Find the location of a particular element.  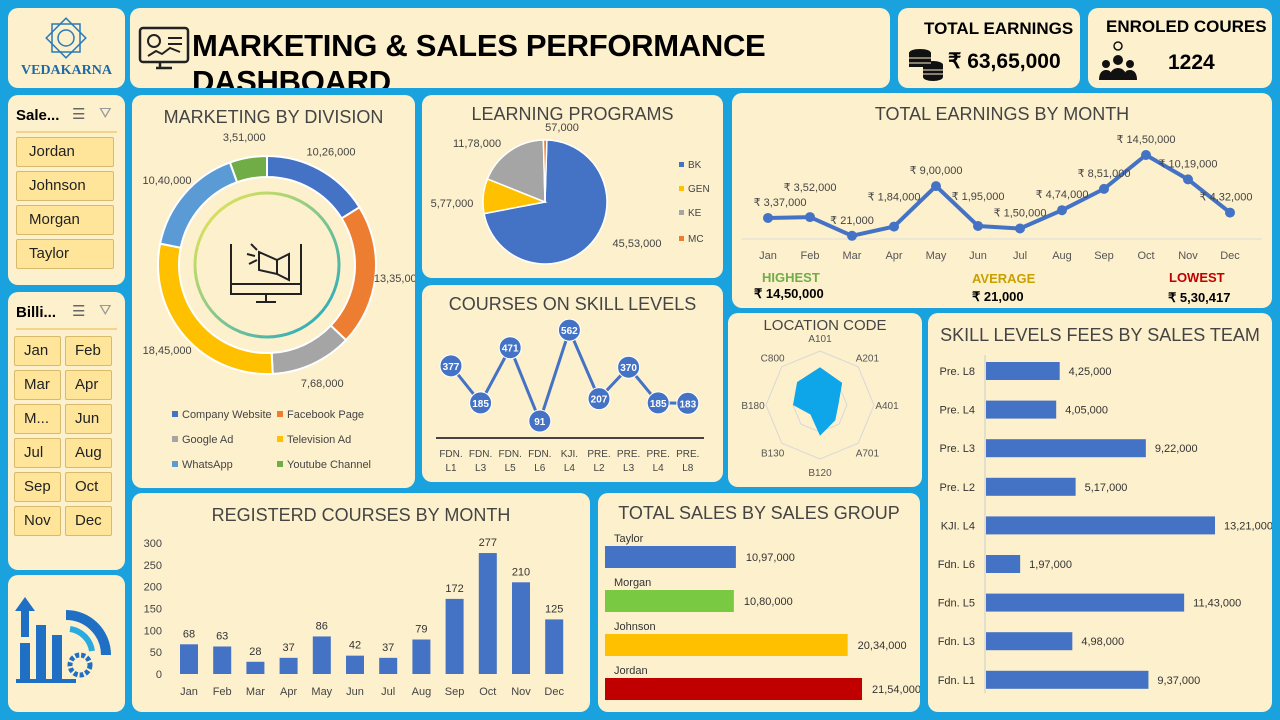

total-earnings-card: TOTAL EARNINGS ₹ 63,65,000 is located at coordinates (989, 48).